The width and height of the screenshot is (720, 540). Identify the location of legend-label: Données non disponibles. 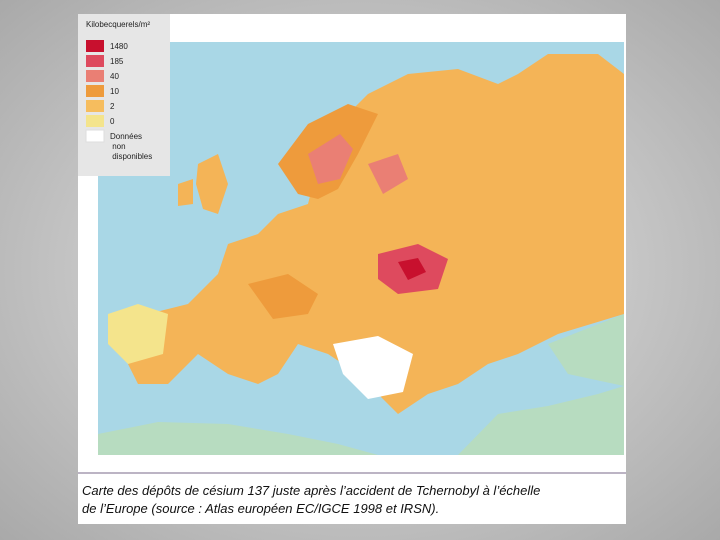
(131, 146).